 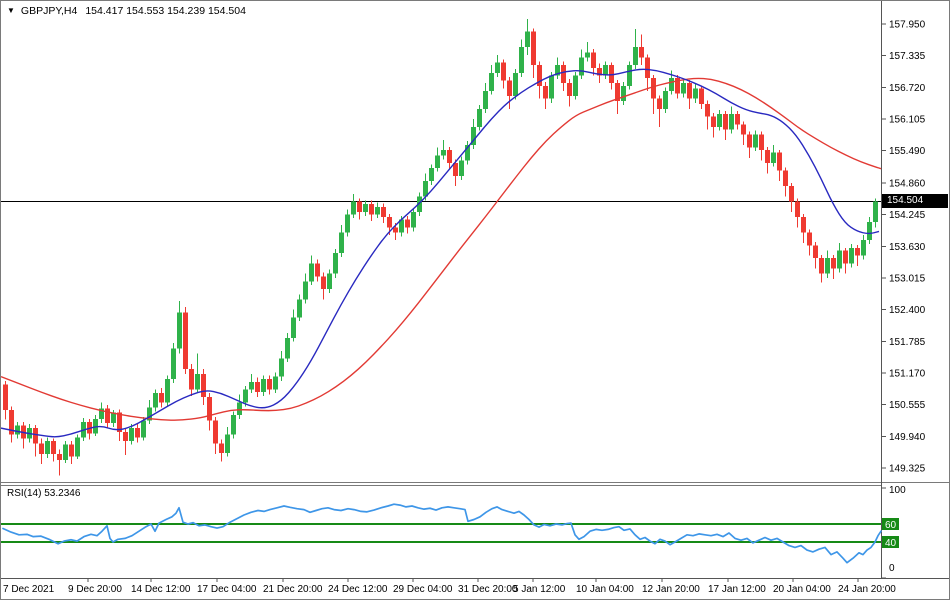 What do you see at coordinates (488, 589) in the screenshot?
I see `svg-text: 31 Dec 20:00` at bounding box center [488, 589].